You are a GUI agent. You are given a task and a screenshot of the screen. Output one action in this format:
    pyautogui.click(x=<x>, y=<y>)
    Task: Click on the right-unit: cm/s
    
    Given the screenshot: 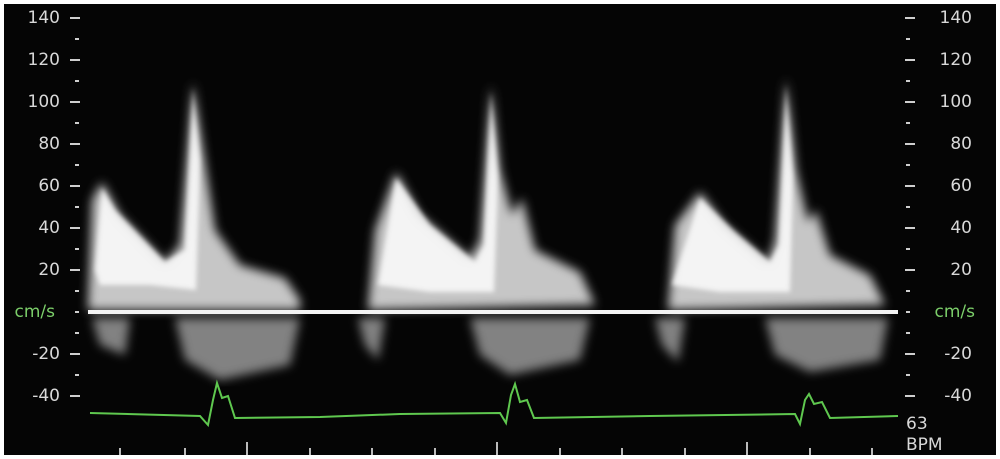 What is the action you would take?
    pyautogui.click(x=955, y=312)
    